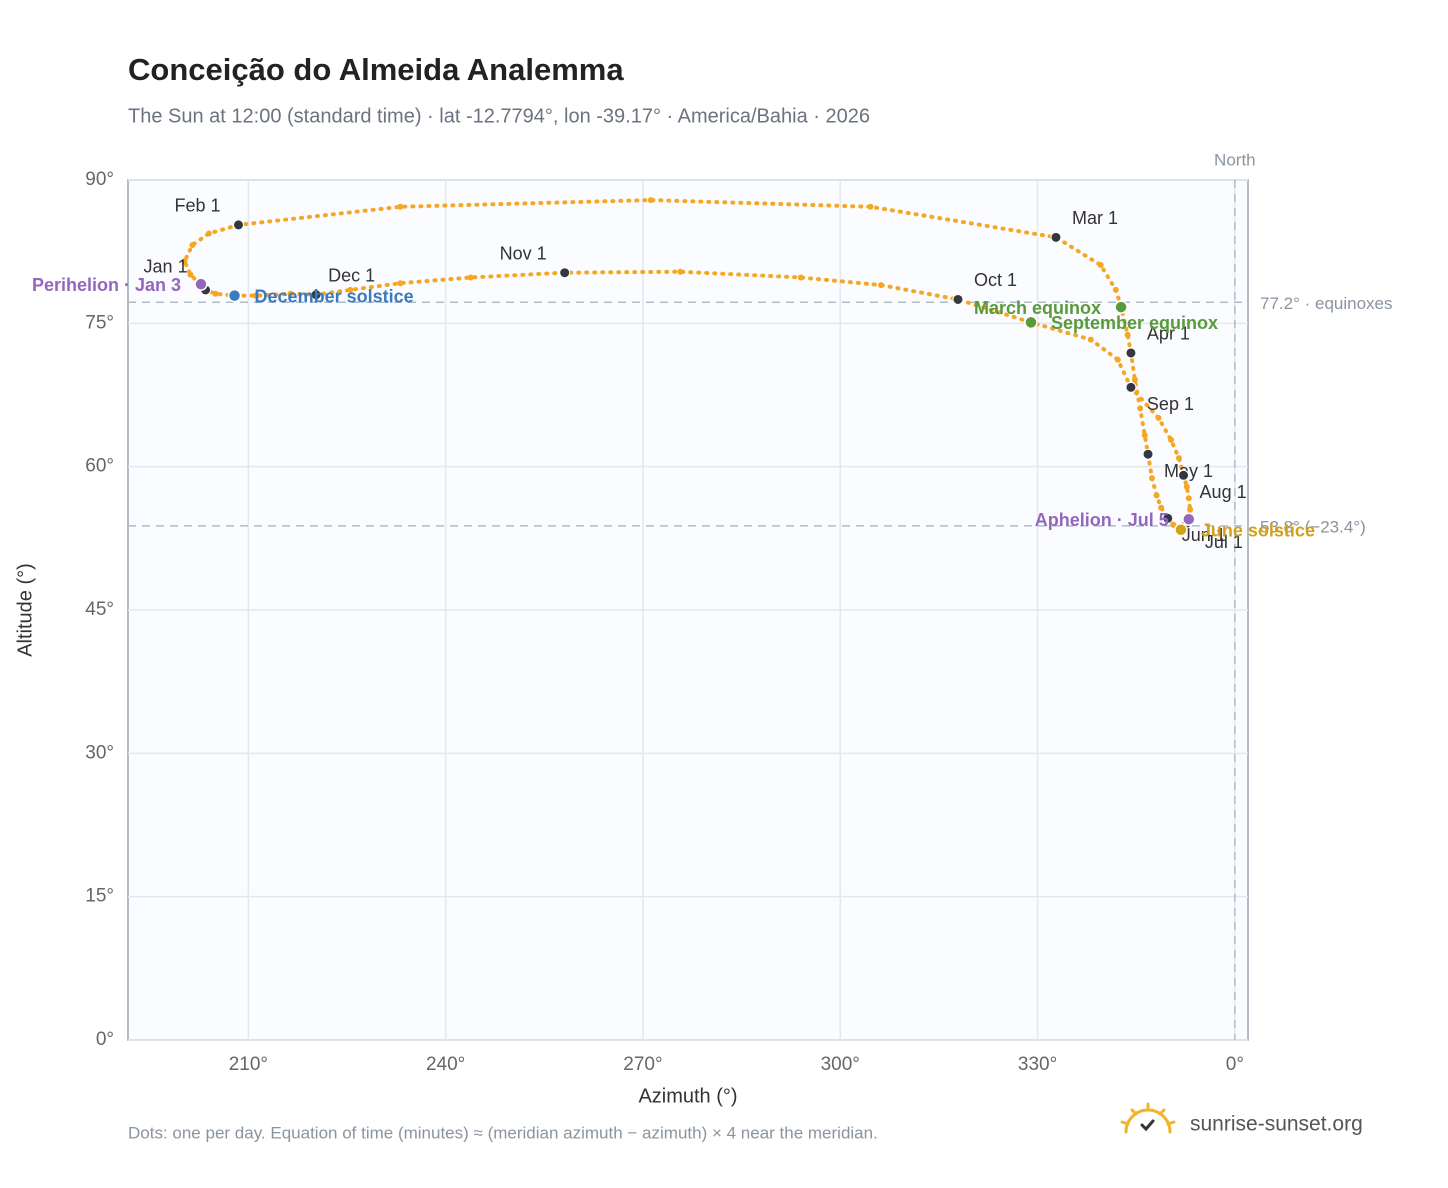 Image resolution: width=1448 pixels, height=1188 pixels. What do you see at coordinates (106, 285) in the screenshot?
I see `event-label: Perihelion · Jan 3` at bounding box center [106, 285].